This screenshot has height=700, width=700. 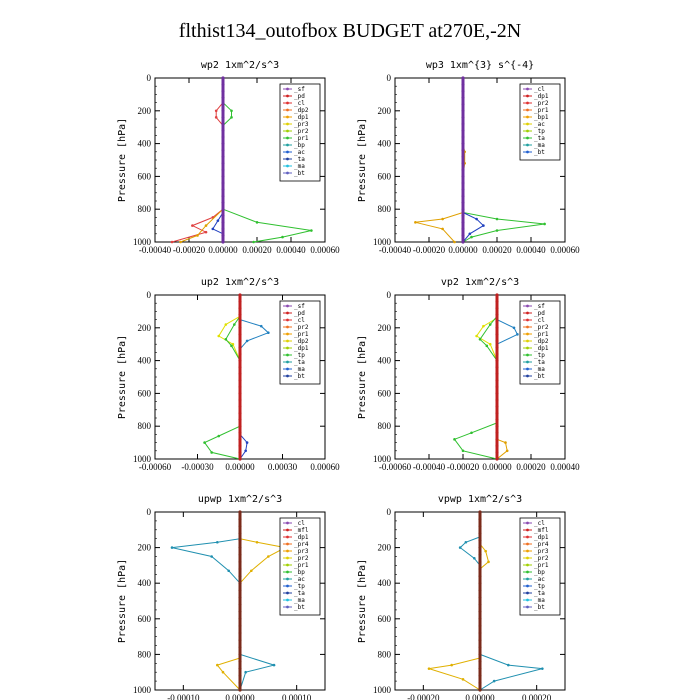 What do you see at coordinates (240, 65) in the screenshot?
I see `panel-1-title: wp2 1xm^2/s^3` at bounding box center [240, 65].